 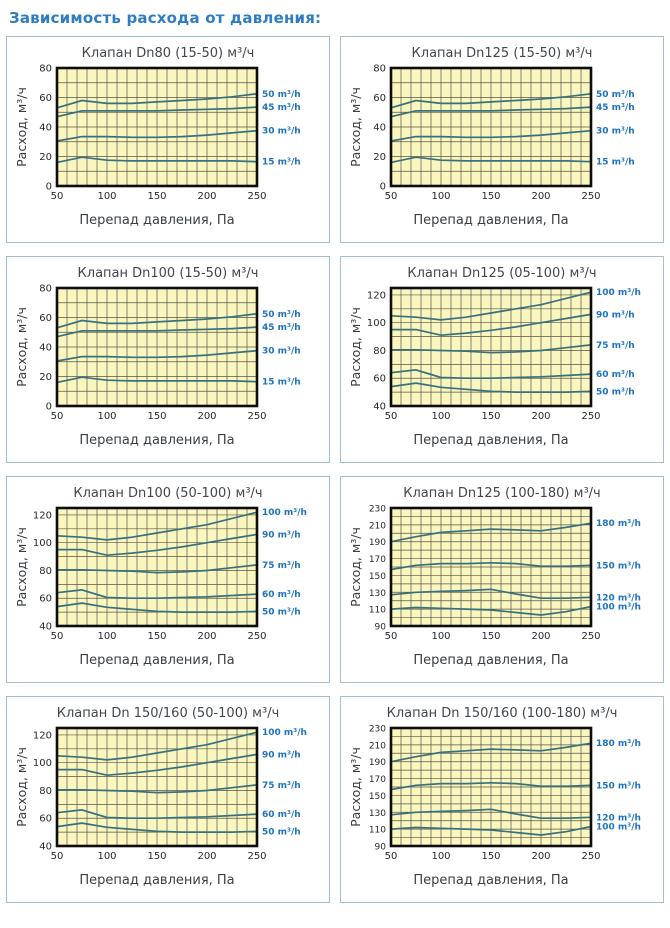 I want to click on y-tick-label: 20, so click(x=45, y=157).